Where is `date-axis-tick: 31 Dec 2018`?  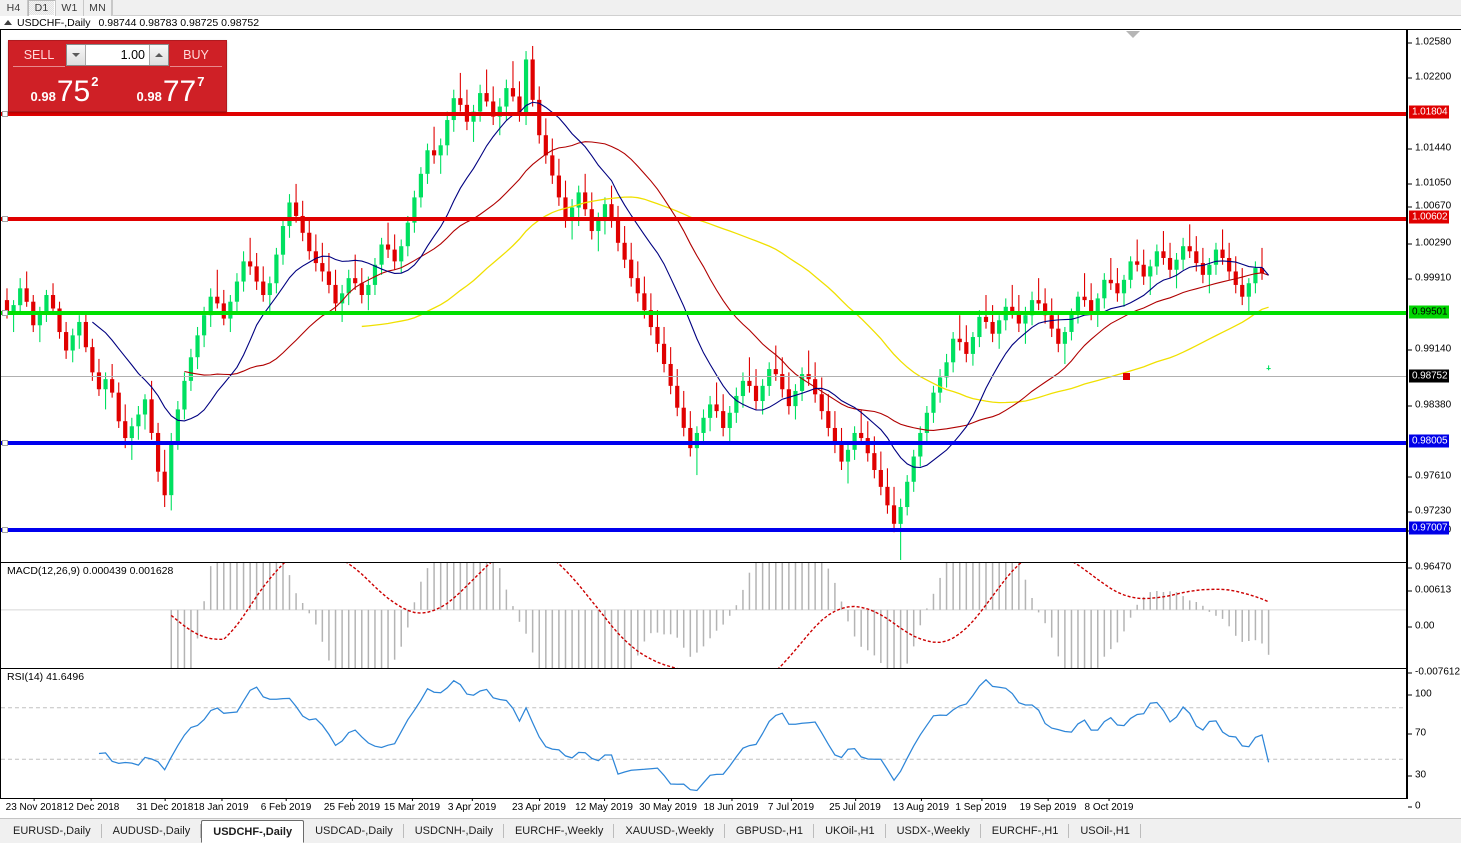
date-axis-tick: 31 Dec 2018 is located at coordinates (165, 805).